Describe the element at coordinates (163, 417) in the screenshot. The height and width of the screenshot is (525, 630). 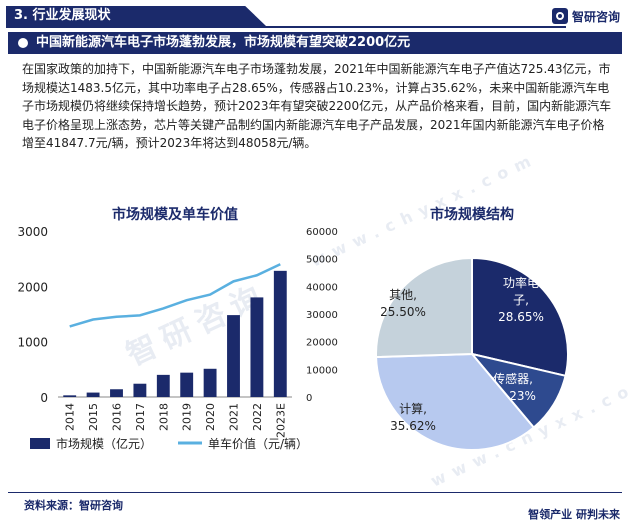
I see `x-tick-label: 2018` at that location.